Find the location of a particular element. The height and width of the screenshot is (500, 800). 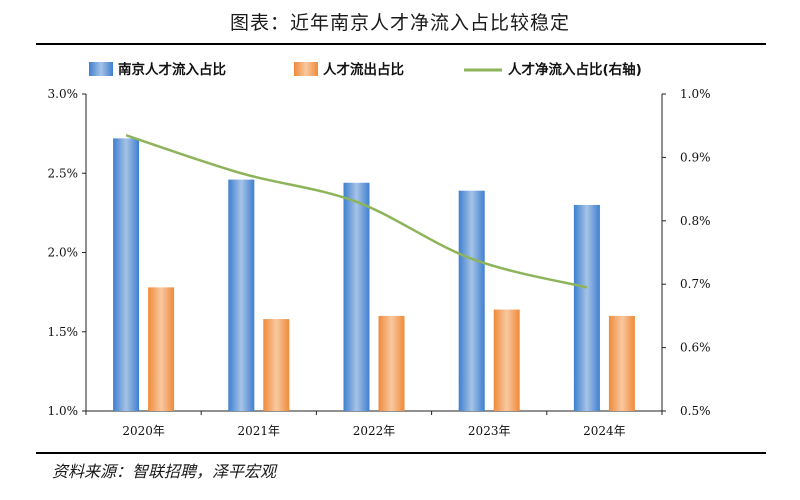

y-right-tick-label: 0.9% is located at coordinates (695, 157).